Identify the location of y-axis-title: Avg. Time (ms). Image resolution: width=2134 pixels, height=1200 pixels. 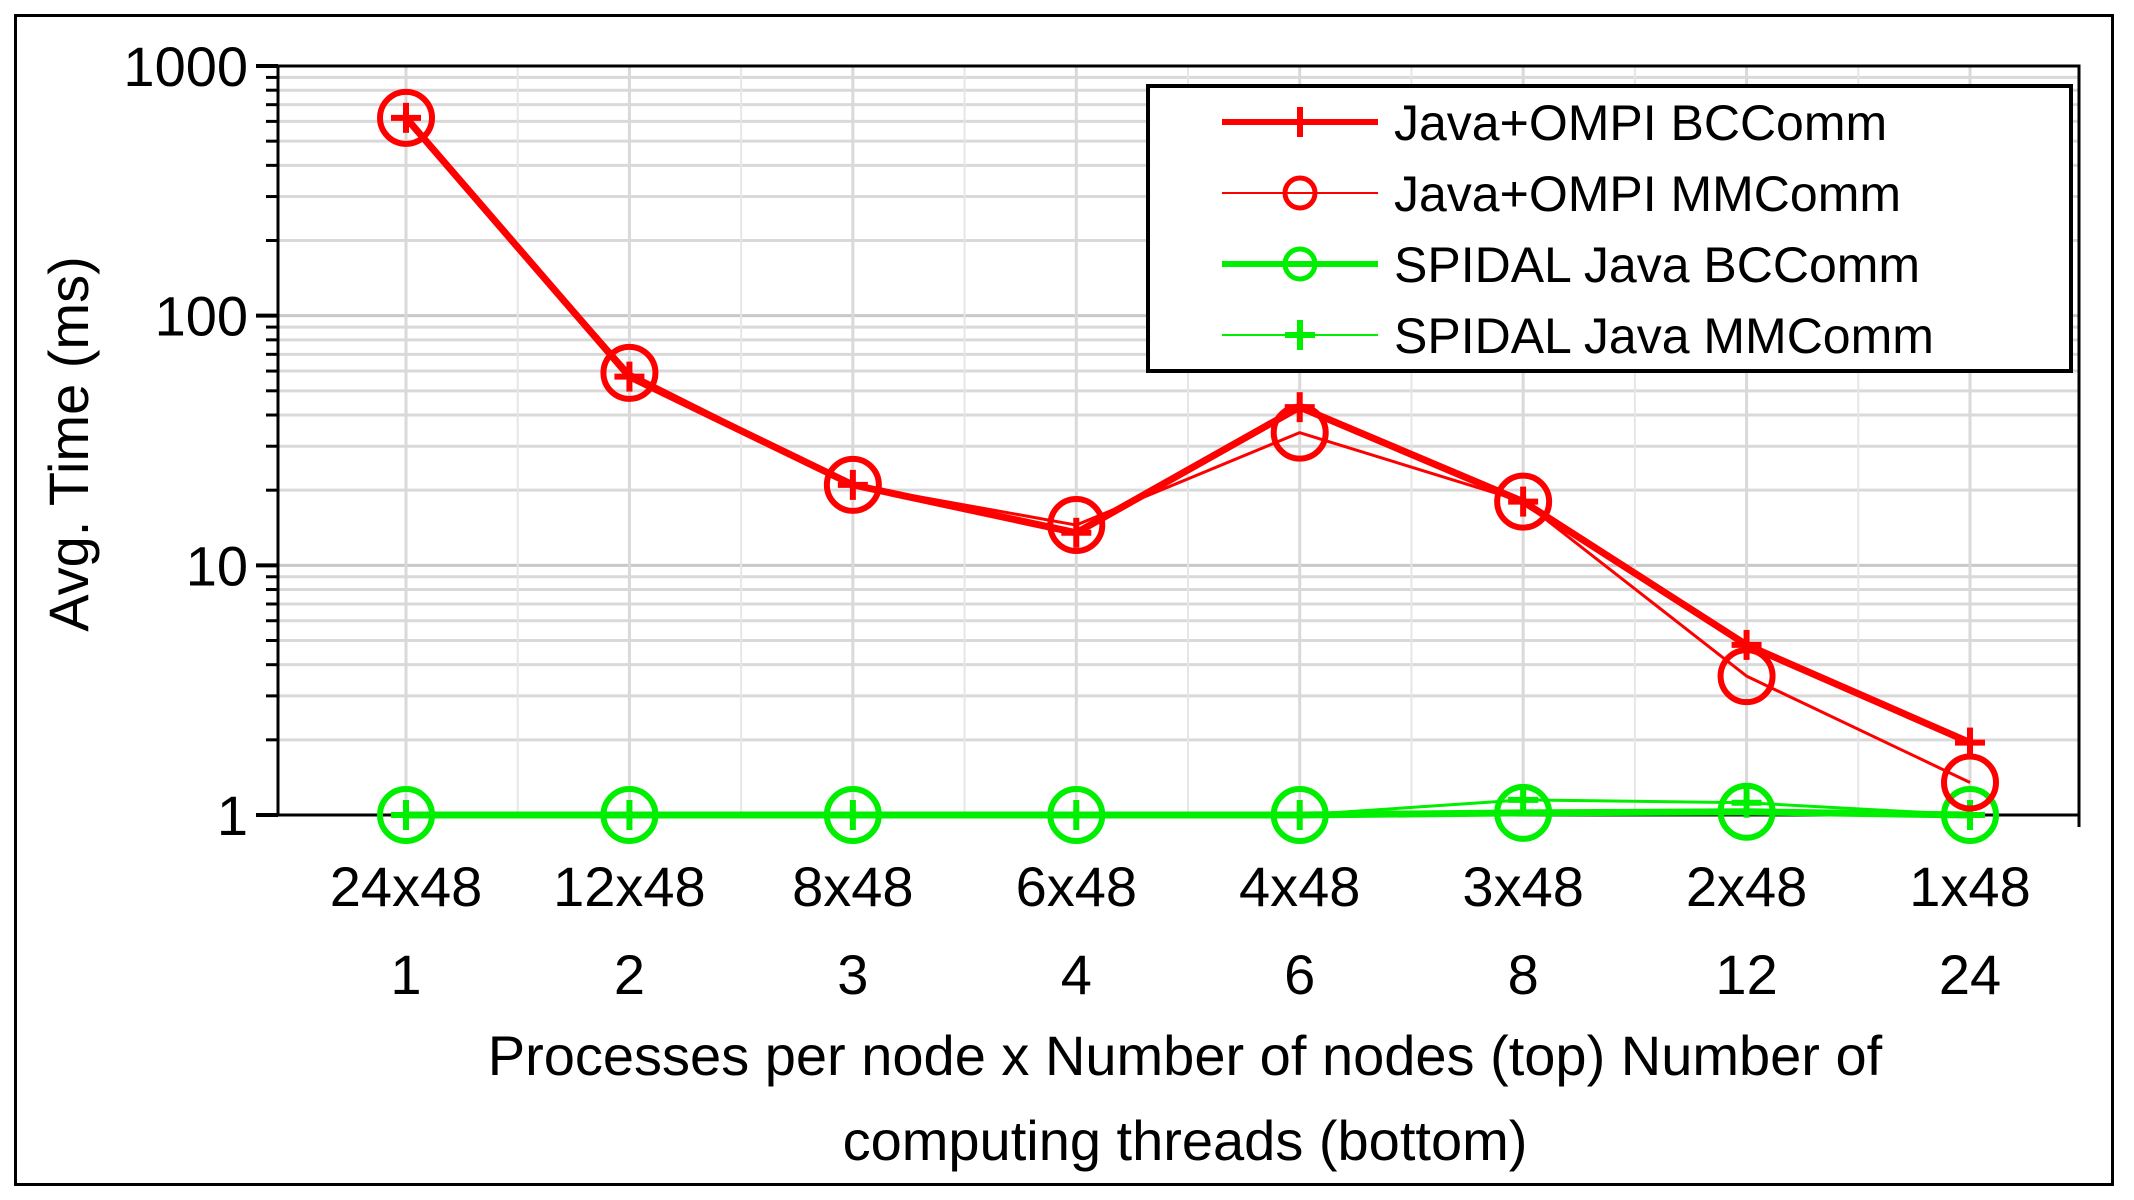
(68, 443).